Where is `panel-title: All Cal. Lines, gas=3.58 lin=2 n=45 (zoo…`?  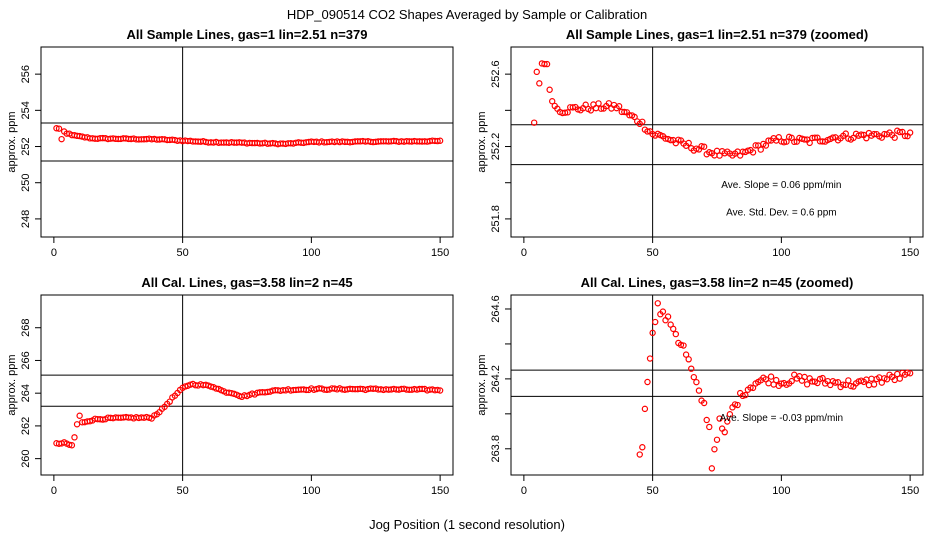
panel-title: All Cal. Lines, gas=3.58 lin=2 n=45 (zoo… is located at coordinates (717, 282).